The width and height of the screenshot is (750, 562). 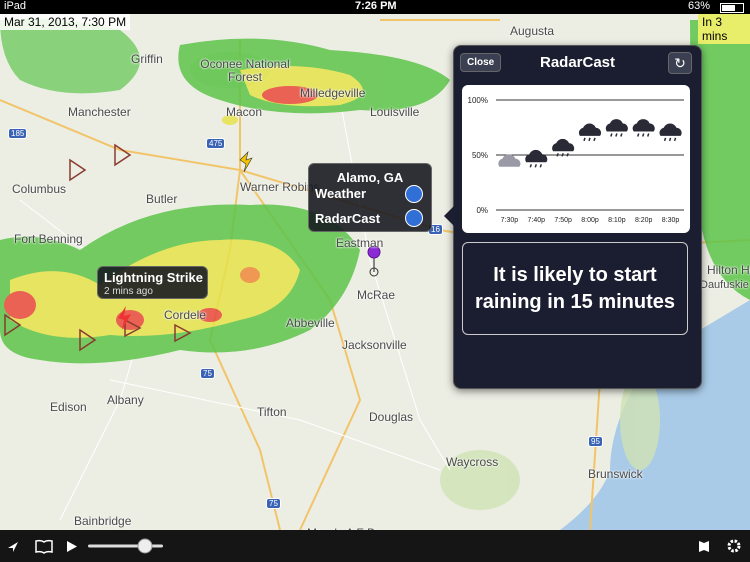 What do you see at coordinates (370, 177) in the screenshot?
I see `callout-title: Alamo, GA` at bounding box center [370, 177].